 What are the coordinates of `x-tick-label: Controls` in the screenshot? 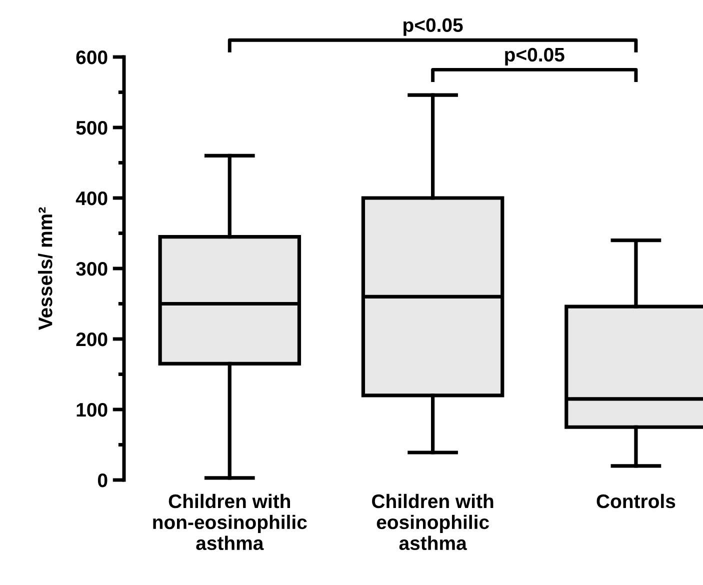 It's located at (636, 501).